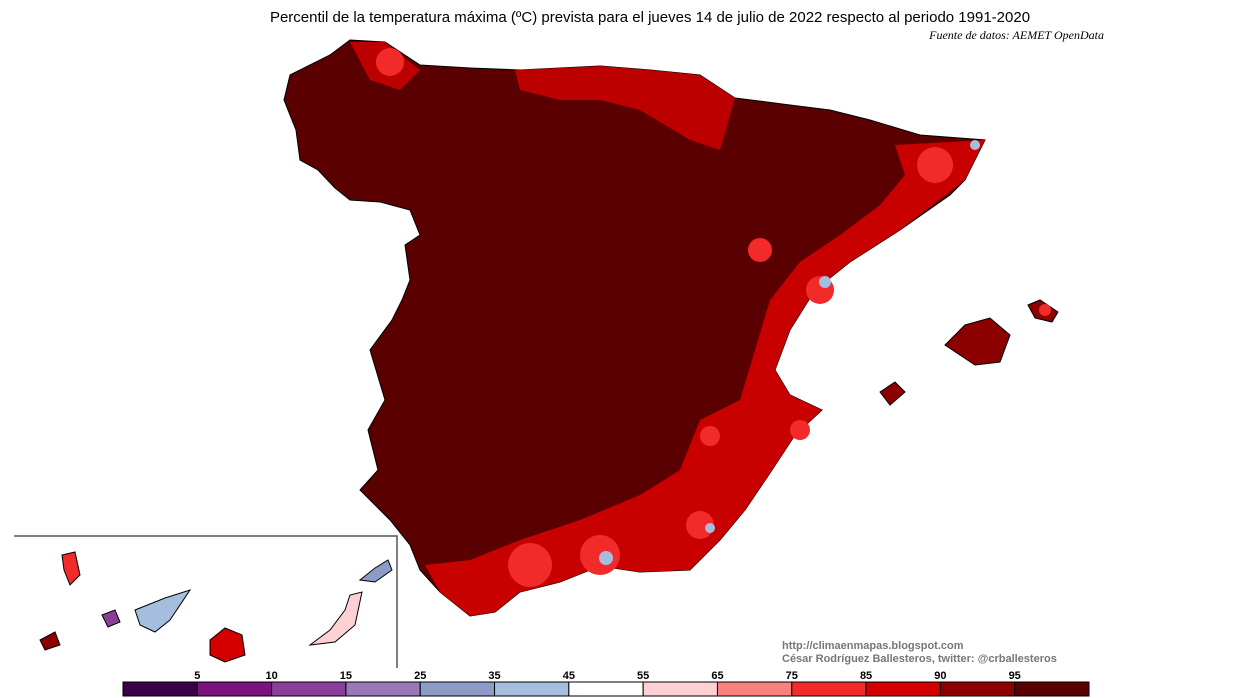 Image resolution: width=1241 pixels, height=698 pixels. What do you see at coordinates (873, 646) in the screenshot?
I see `credit-url: http://climaenmapas.blogspot.com` at bounding box center [873, 646].